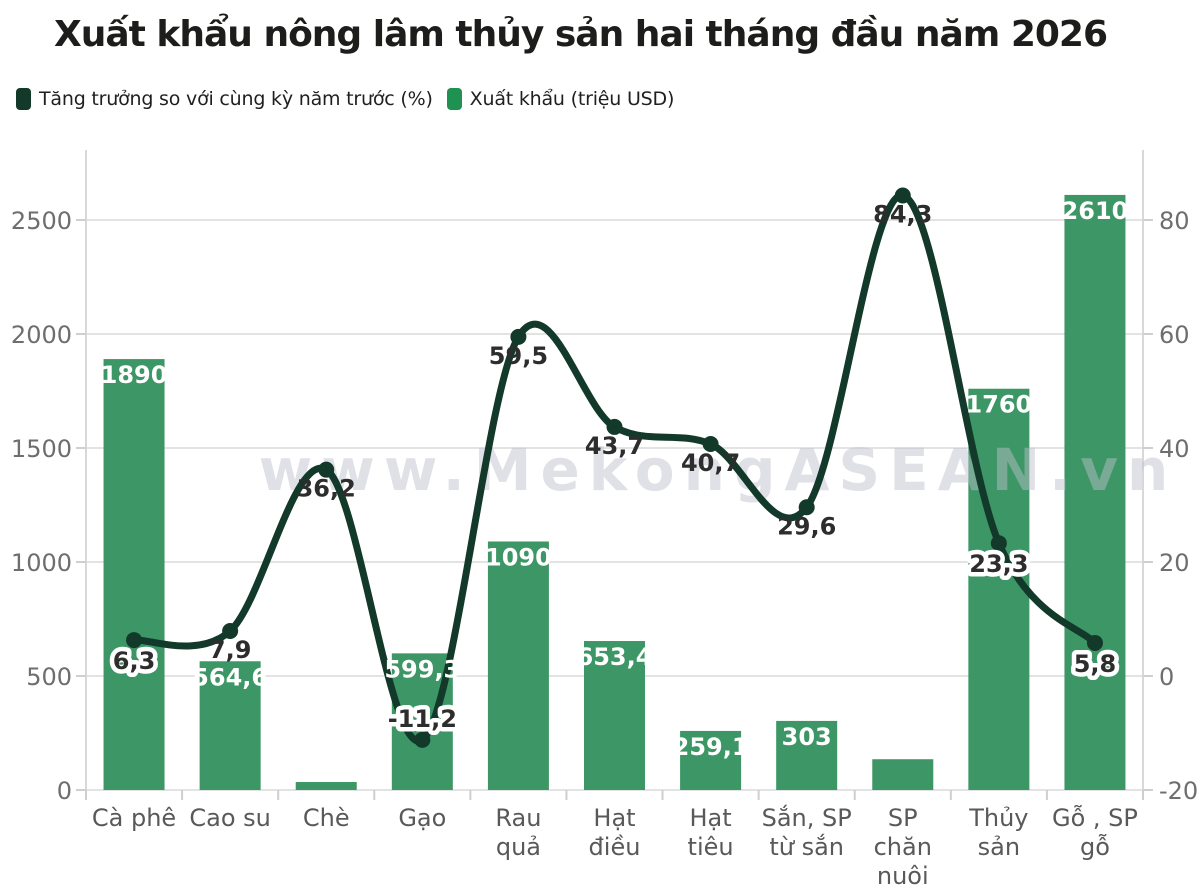 The image size is (1200, 893). What do you see at coordinates (807, 755) in the screenshot?
I see `bar-Sắn, SP từ sắn` at bounding box center [807, 755].